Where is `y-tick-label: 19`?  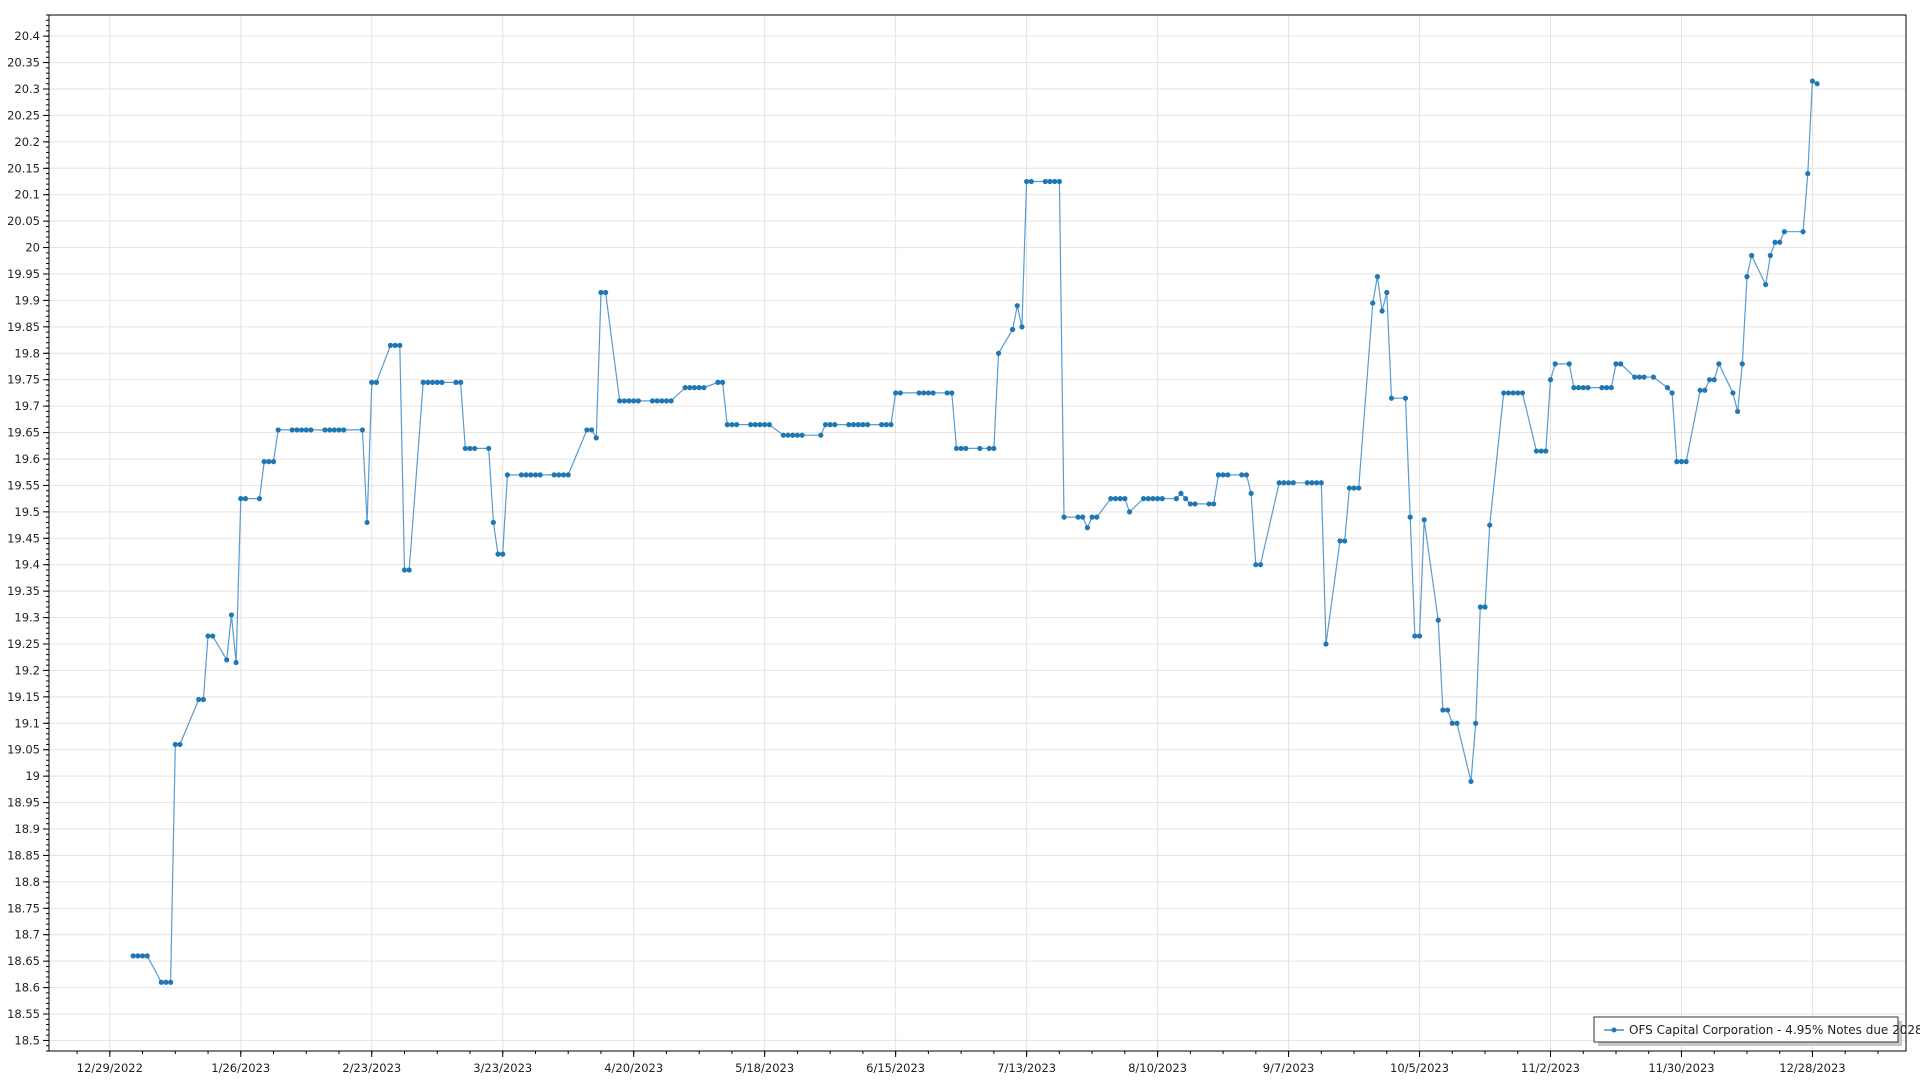 y-tick-label: 19 is located at coordinates (32, 776).